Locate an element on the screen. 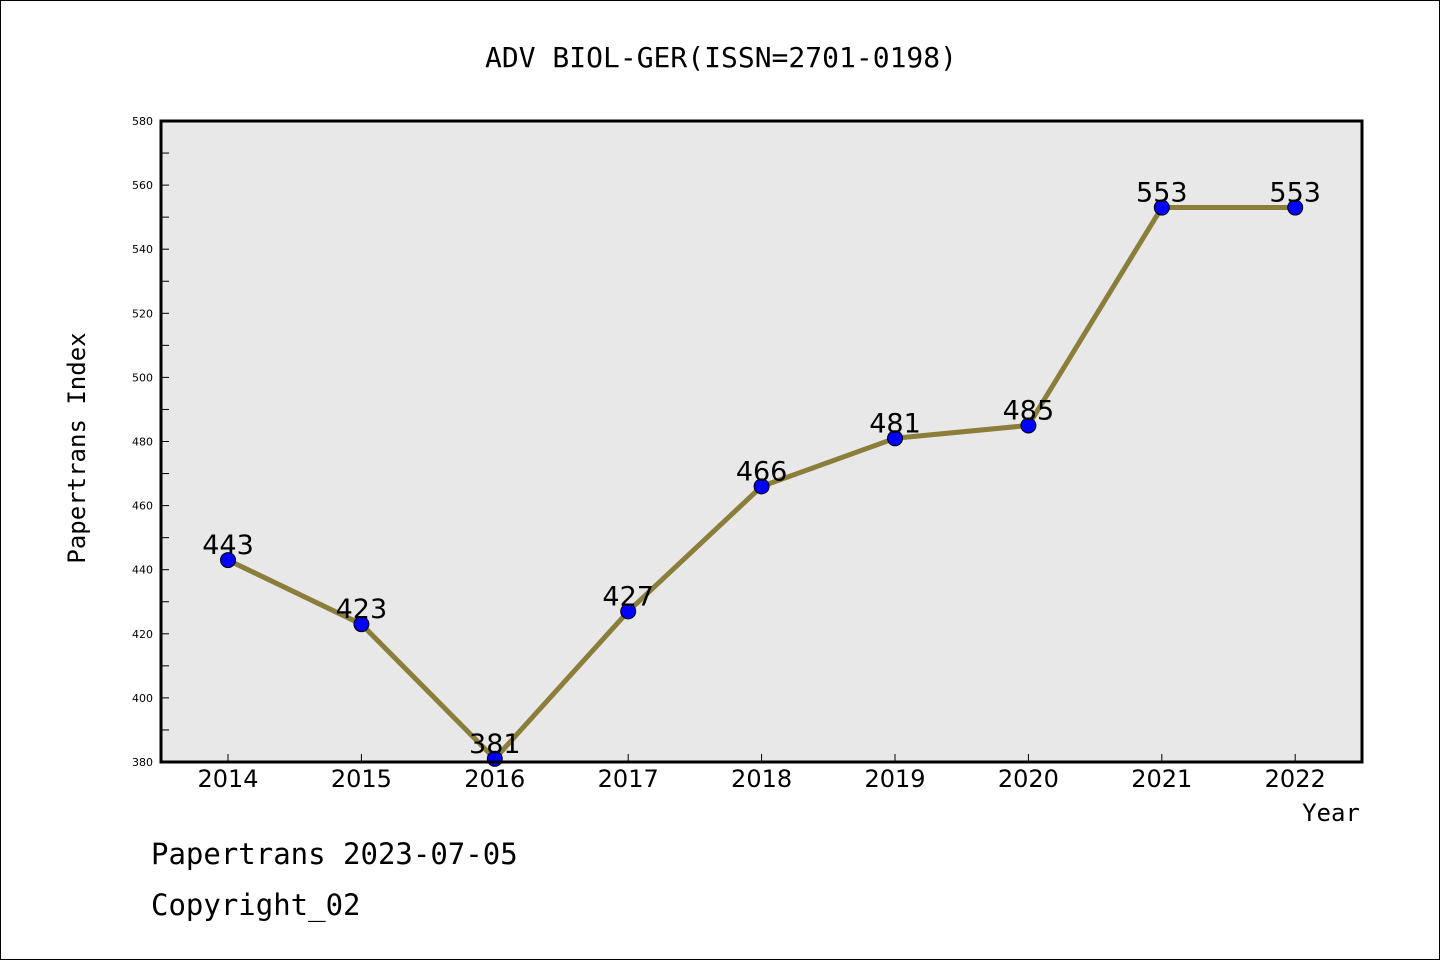 This screenshot has height=961, width=1440. data-label: 481 is located at coordinates (895, 423).